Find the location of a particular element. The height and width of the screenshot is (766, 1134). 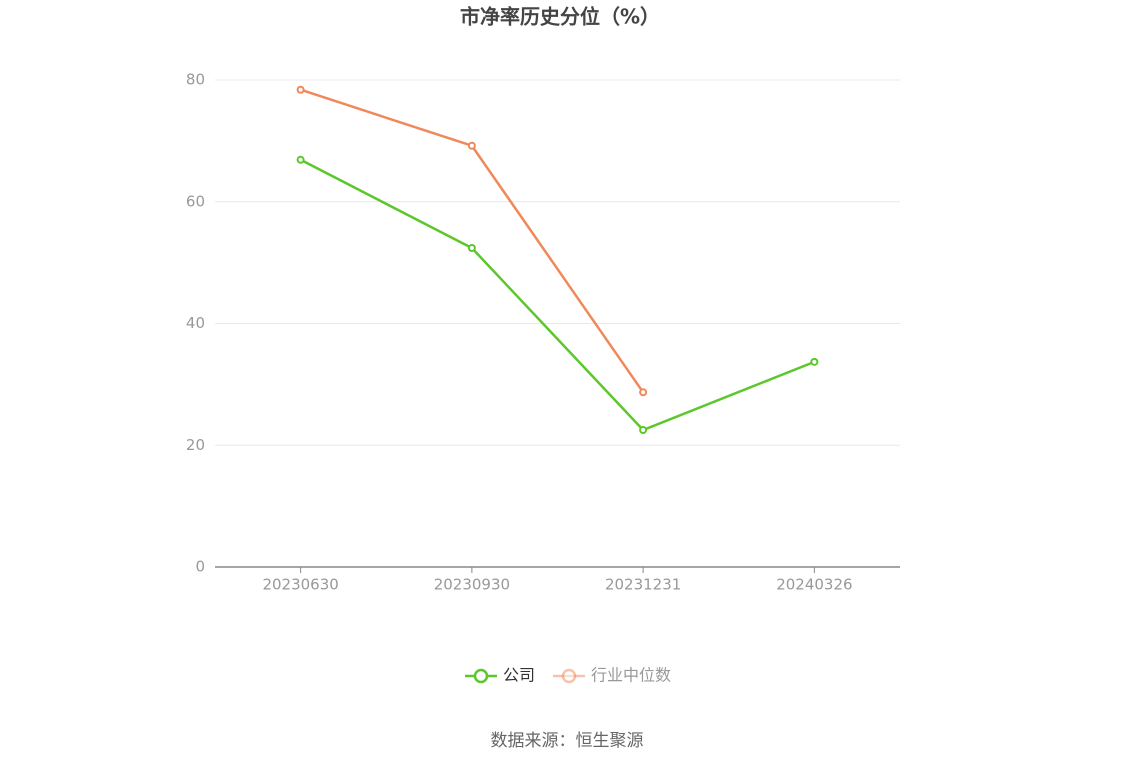

y-tick-label: 80 is located at coordinates (195, 80).